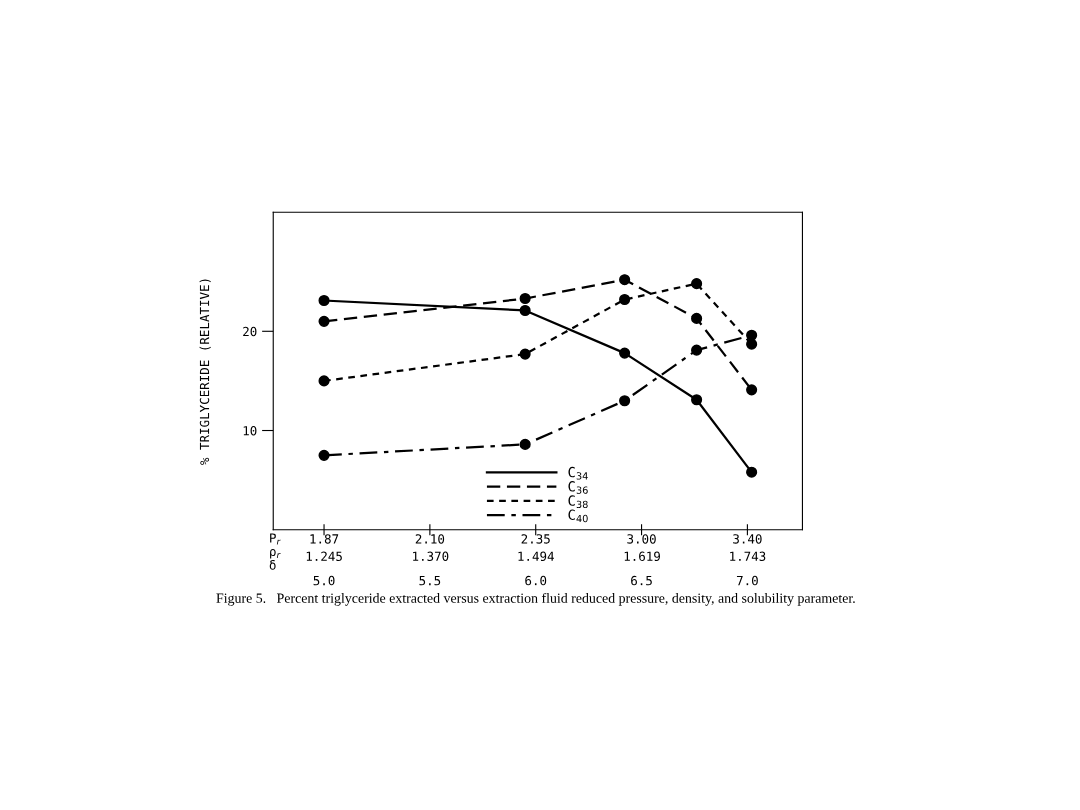  I want to click on x-tick-label: 7.0, so click(747, 580).